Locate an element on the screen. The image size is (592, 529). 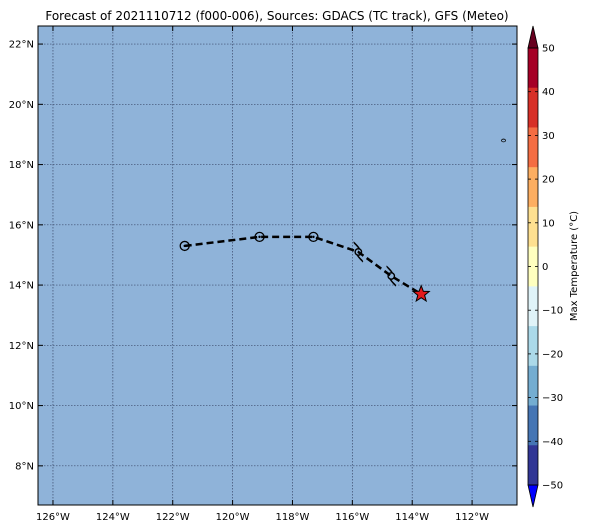
lon-tick-label: 114°W is located at coordinates (412, 517).